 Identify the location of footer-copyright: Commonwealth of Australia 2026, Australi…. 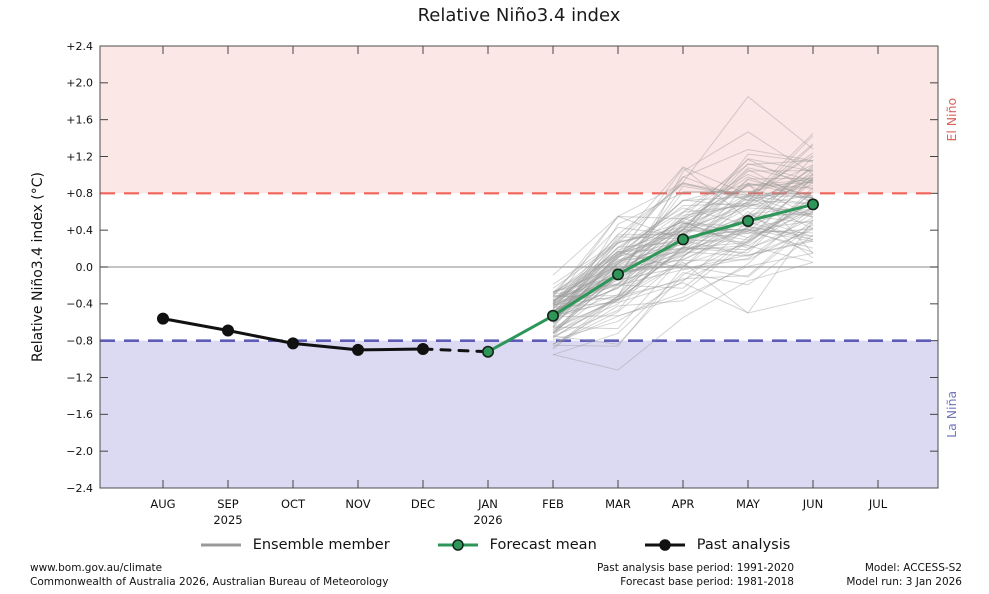
(209, 582).